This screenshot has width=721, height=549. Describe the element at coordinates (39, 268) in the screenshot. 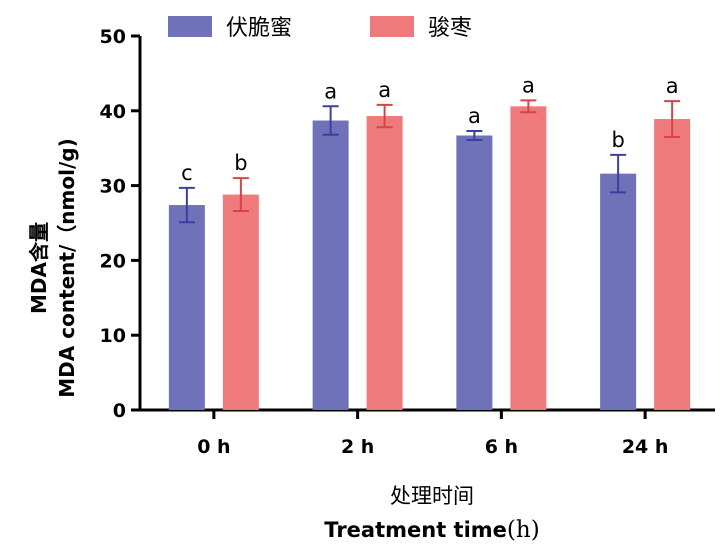

I see `y-axis-title-line1: MDA含量` at that location.